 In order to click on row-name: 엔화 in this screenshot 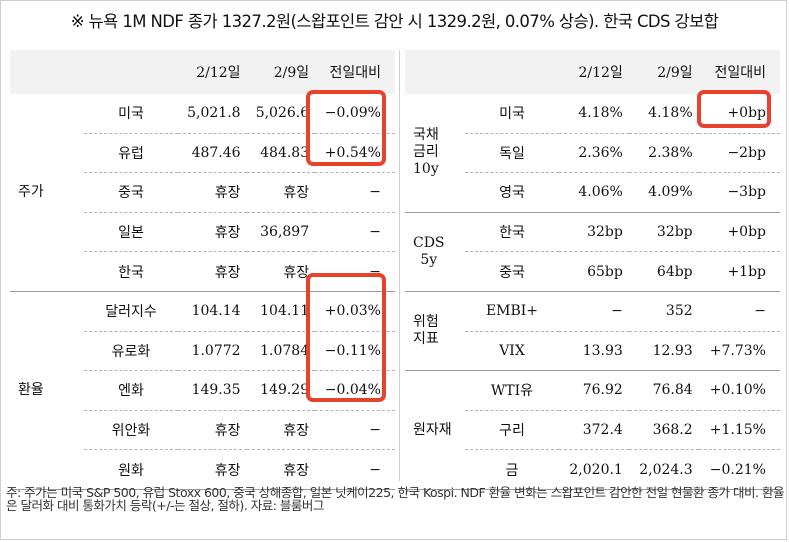, I will do `click(131, 390)`.